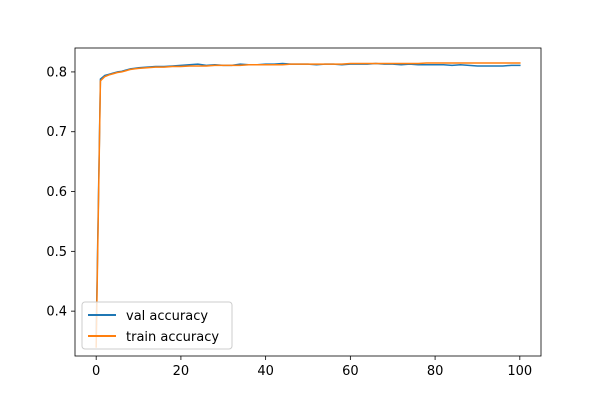  Describe the element at coordinates (56, 132) in the screenshot. I see `y-tick-label: 0.7` at that location.